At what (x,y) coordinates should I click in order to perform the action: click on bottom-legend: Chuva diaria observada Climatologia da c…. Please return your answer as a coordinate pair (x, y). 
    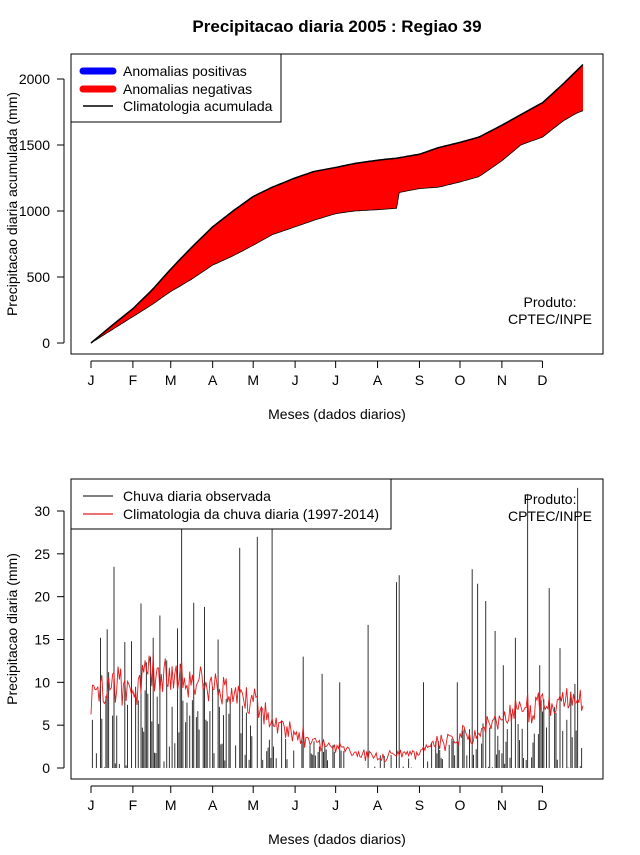
    Looking at the image, I should click on (231, 504).